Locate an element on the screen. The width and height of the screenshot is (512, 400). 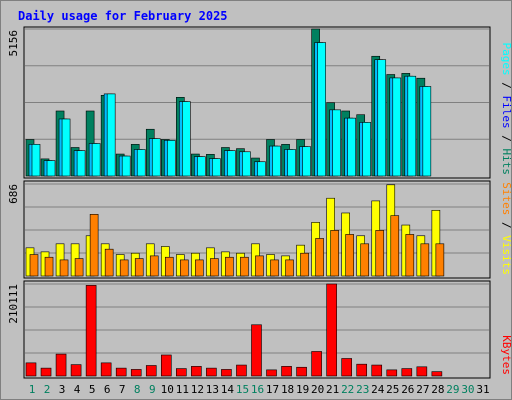
day-tick-14: 14 is located at coordinates (228, 389).